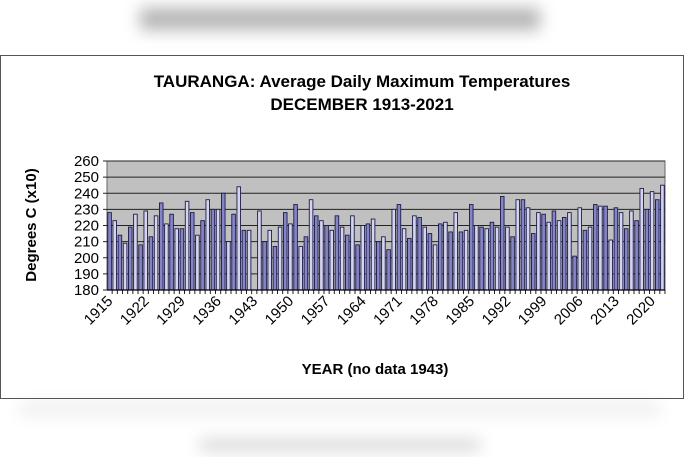 The height and width of the screenshot is (457, 685). What do you see at coordinates (440, 257) in the screenshot?
I see `bar-1979` at bounding box center [440, 257].